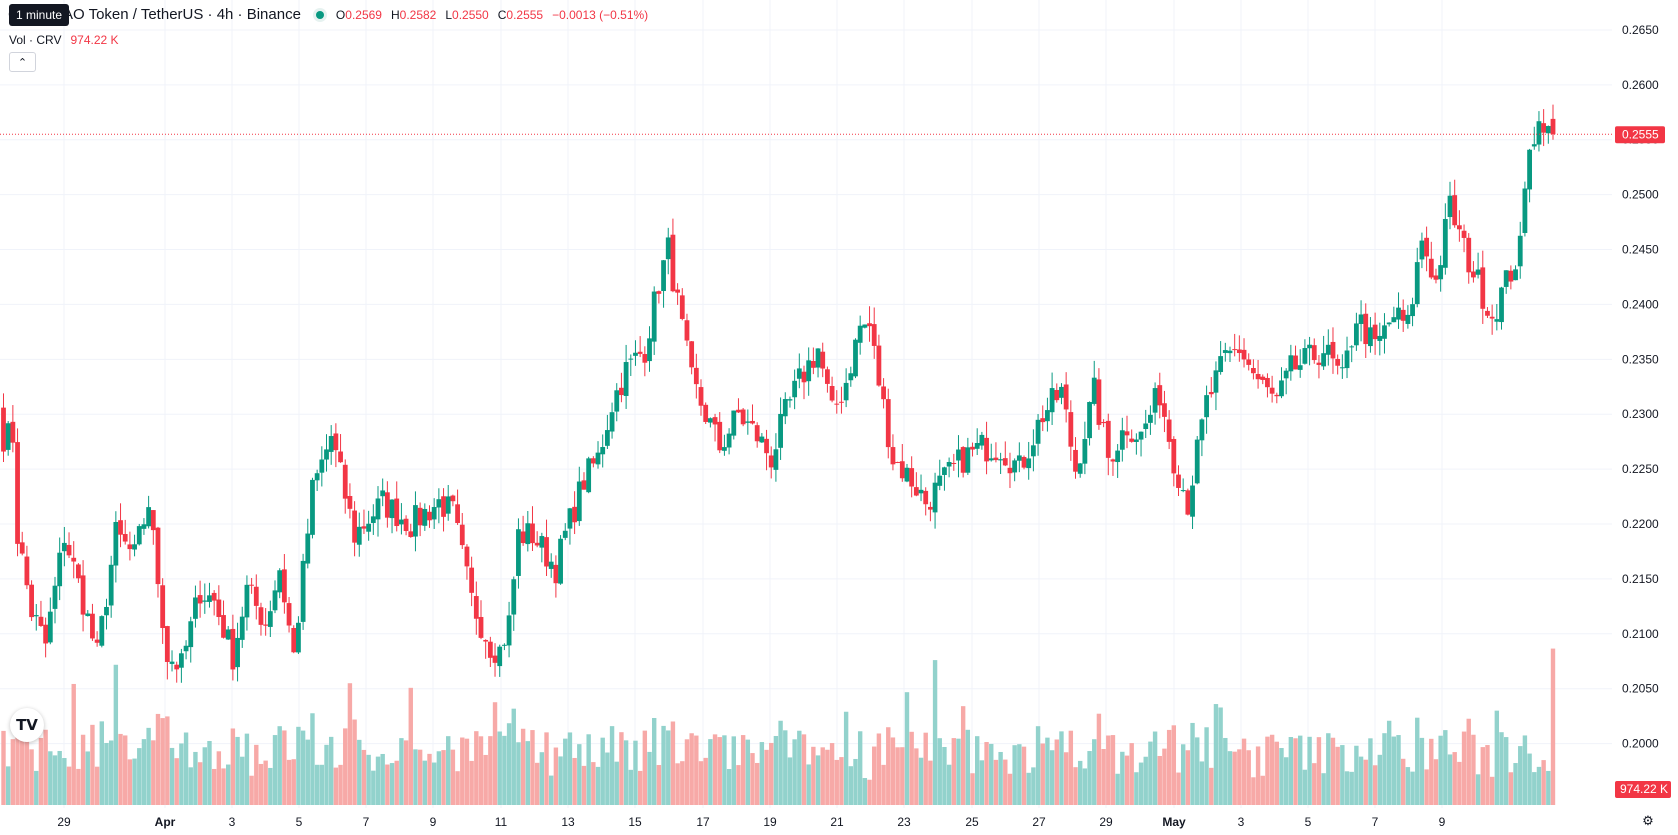  What do you see at coordinates (1640, 135) in the screenshot?
I see `last-price-badge` at bounding box center [1640, 135].